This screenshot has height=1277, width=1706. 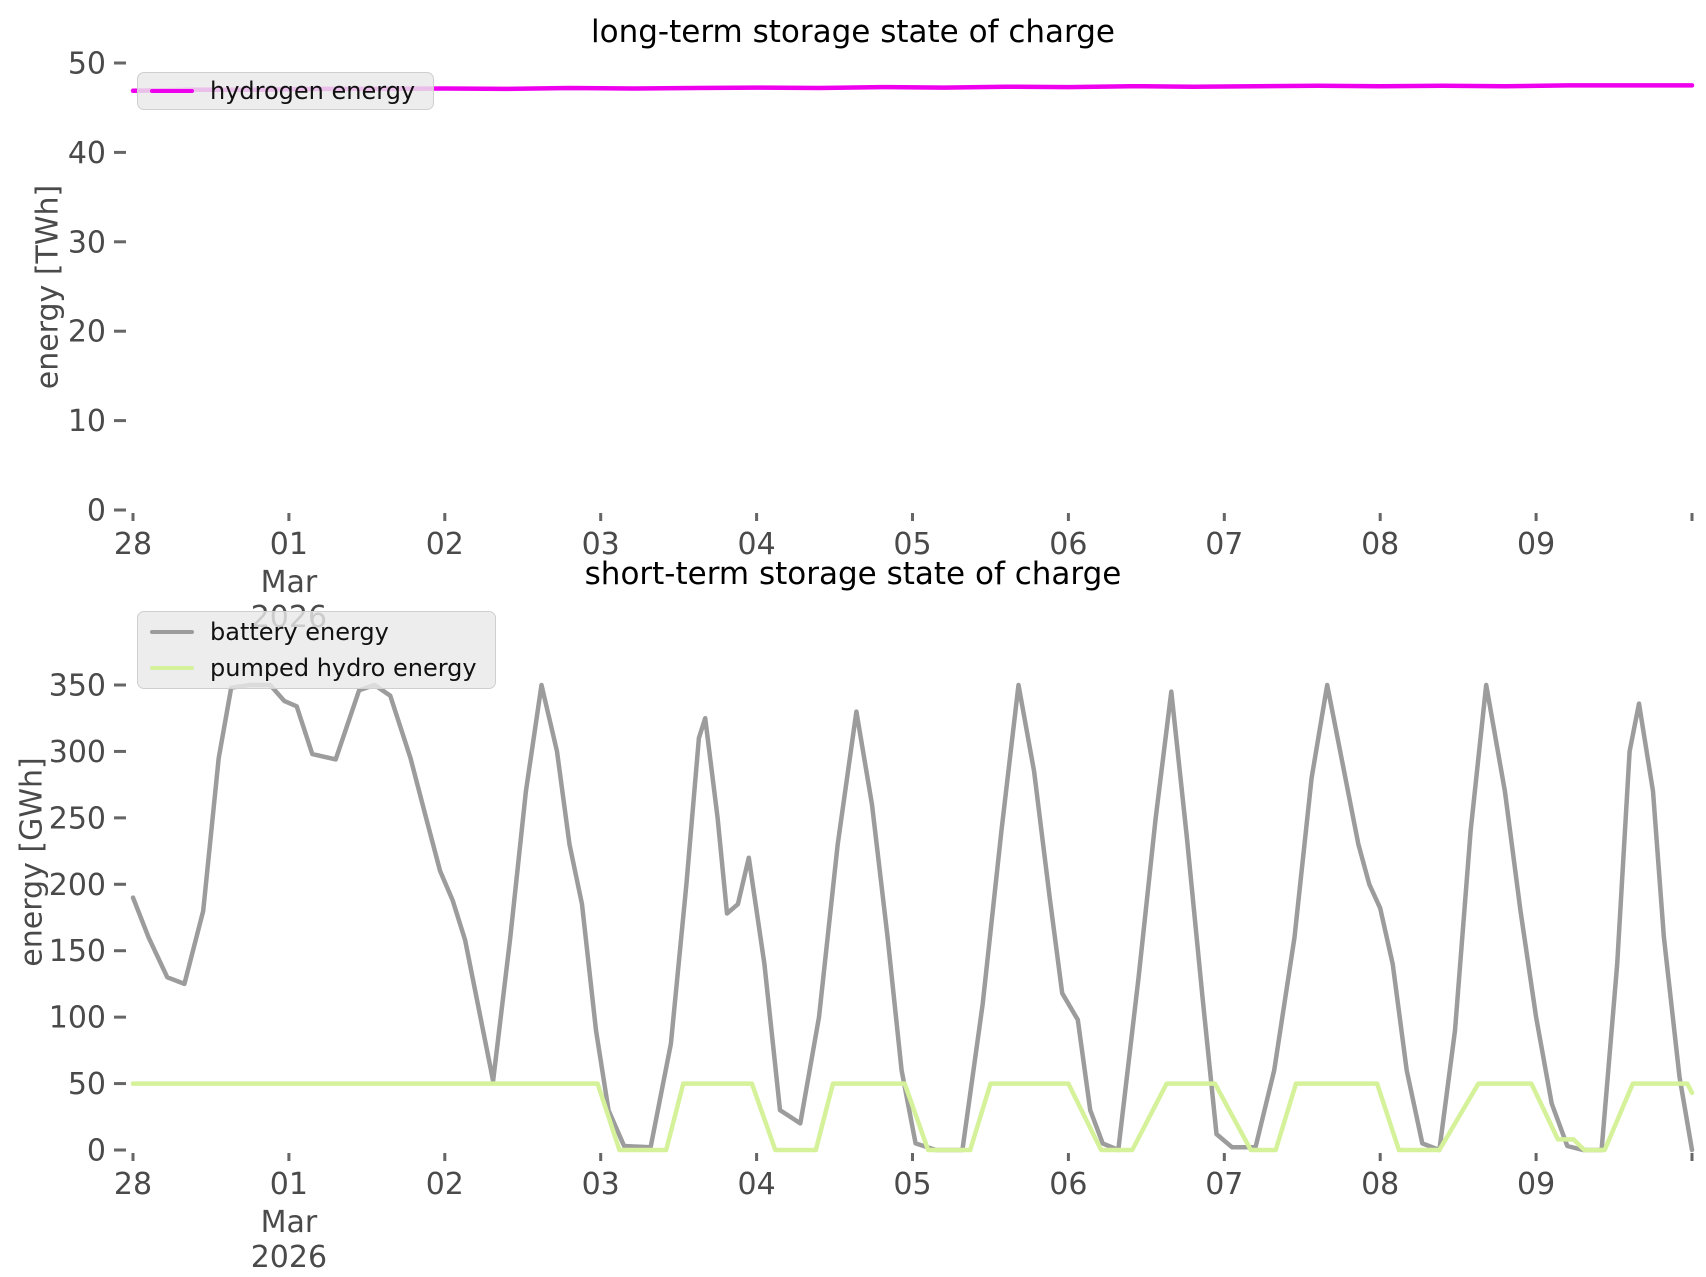 What do you see at coordinates (289, 1257) in the screenshot?
I see `x-axis-year-label: 2026` at bounding box center [289, 1257].